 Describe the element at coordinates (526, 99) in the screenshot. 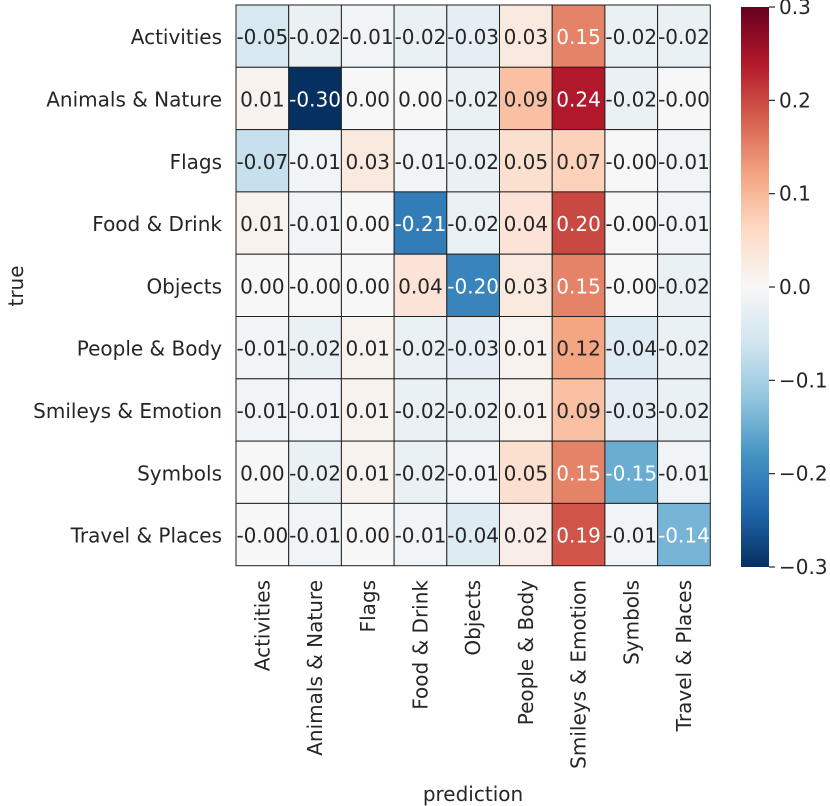

I see `cell-value-label: 0.09` at that location.